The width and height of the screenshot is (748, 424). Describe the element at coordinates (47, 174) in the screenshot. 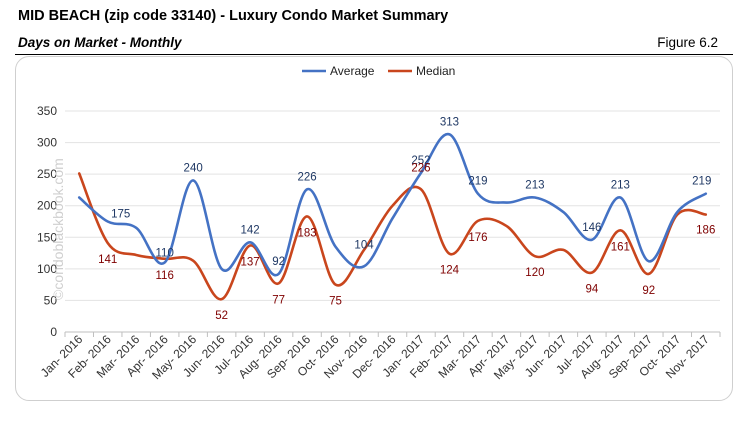

I see `y-tick-label: 250` at that location.